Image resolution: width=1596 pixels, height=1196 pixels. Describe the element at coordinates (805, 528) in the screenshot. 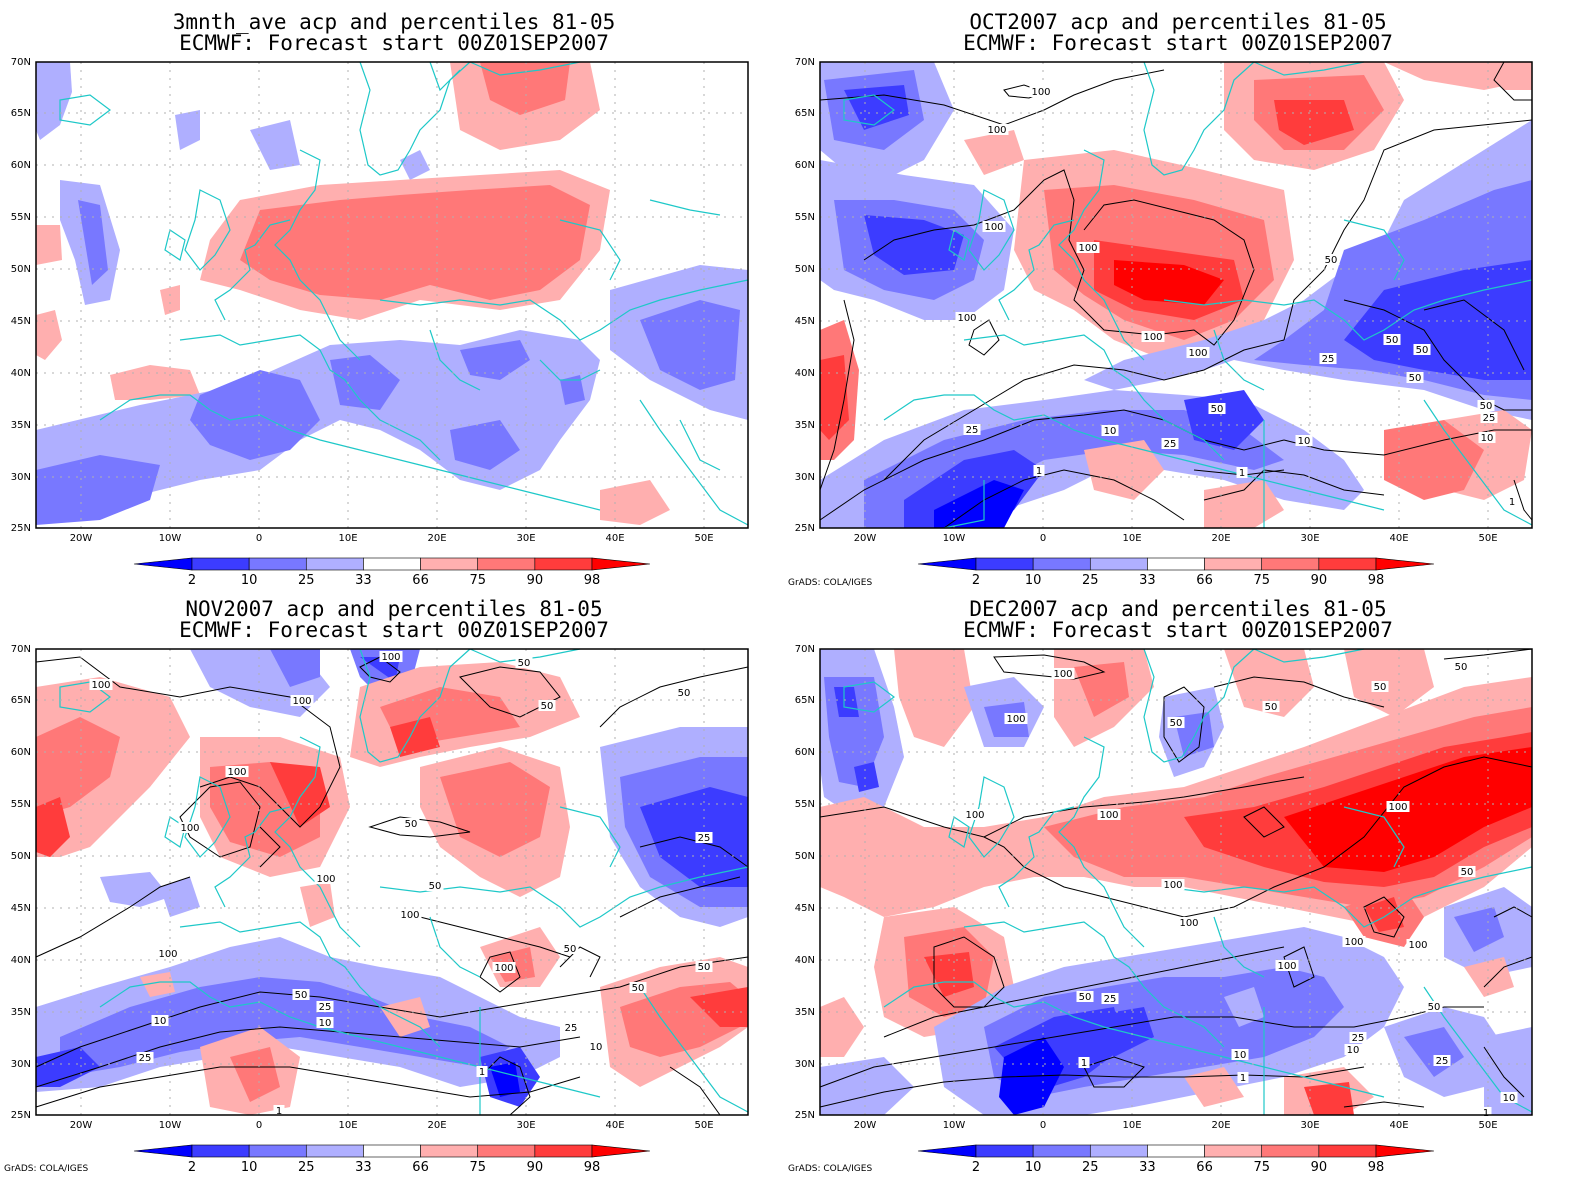

I see `lat-label: 25N` at that location.